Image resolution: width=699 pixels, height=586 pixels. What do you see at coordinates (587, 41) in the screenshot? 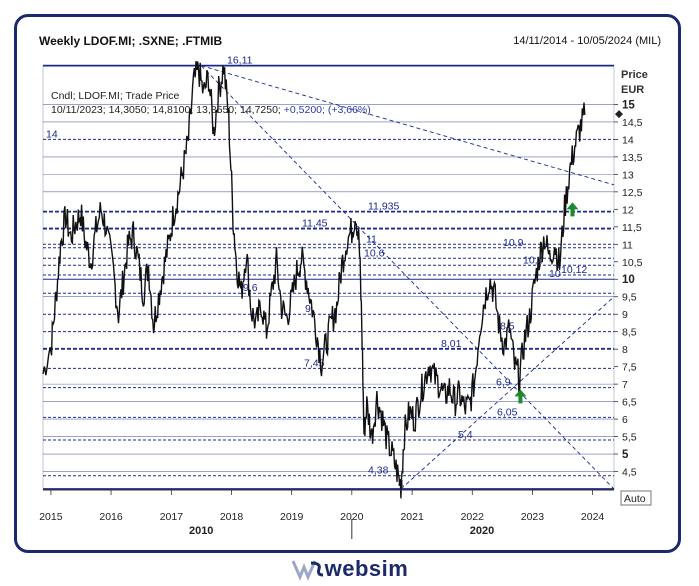
I see `date-range: 14/11/2014 - 10/05/2024 (MIL)` at bounding box center [587, 41].